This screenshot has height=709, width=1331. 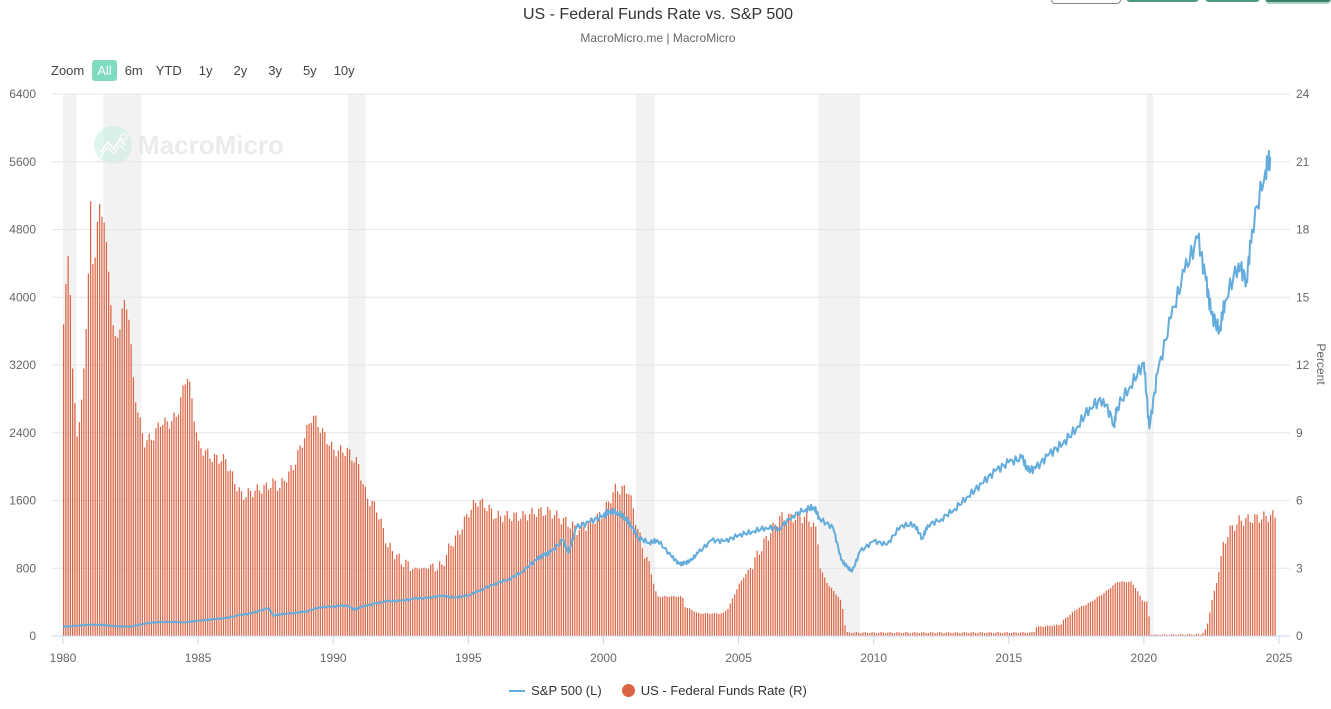 What do you see at coordinates (658, 14) in the screenshot?
I see `chart-title: US - Federal Funds Rate vs. S&P 500` at bounding box center [658, 14].